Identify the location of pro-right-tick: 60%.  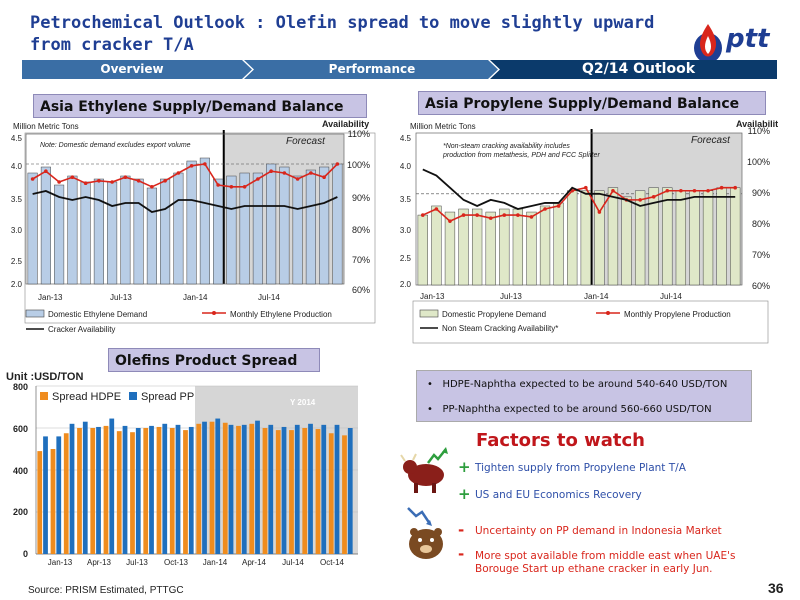
(761, 286).